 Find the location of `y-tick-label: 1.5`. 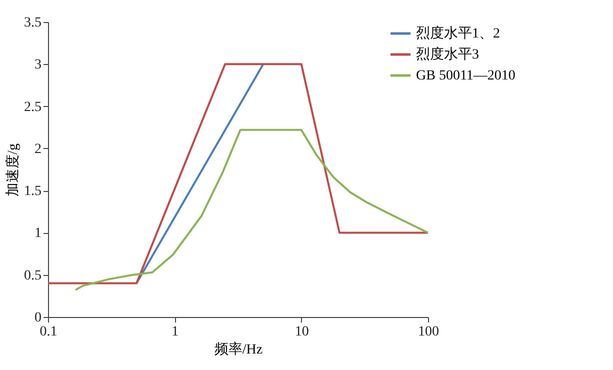

y-tick-label: 1.5 is located at coordinates (33, 192).